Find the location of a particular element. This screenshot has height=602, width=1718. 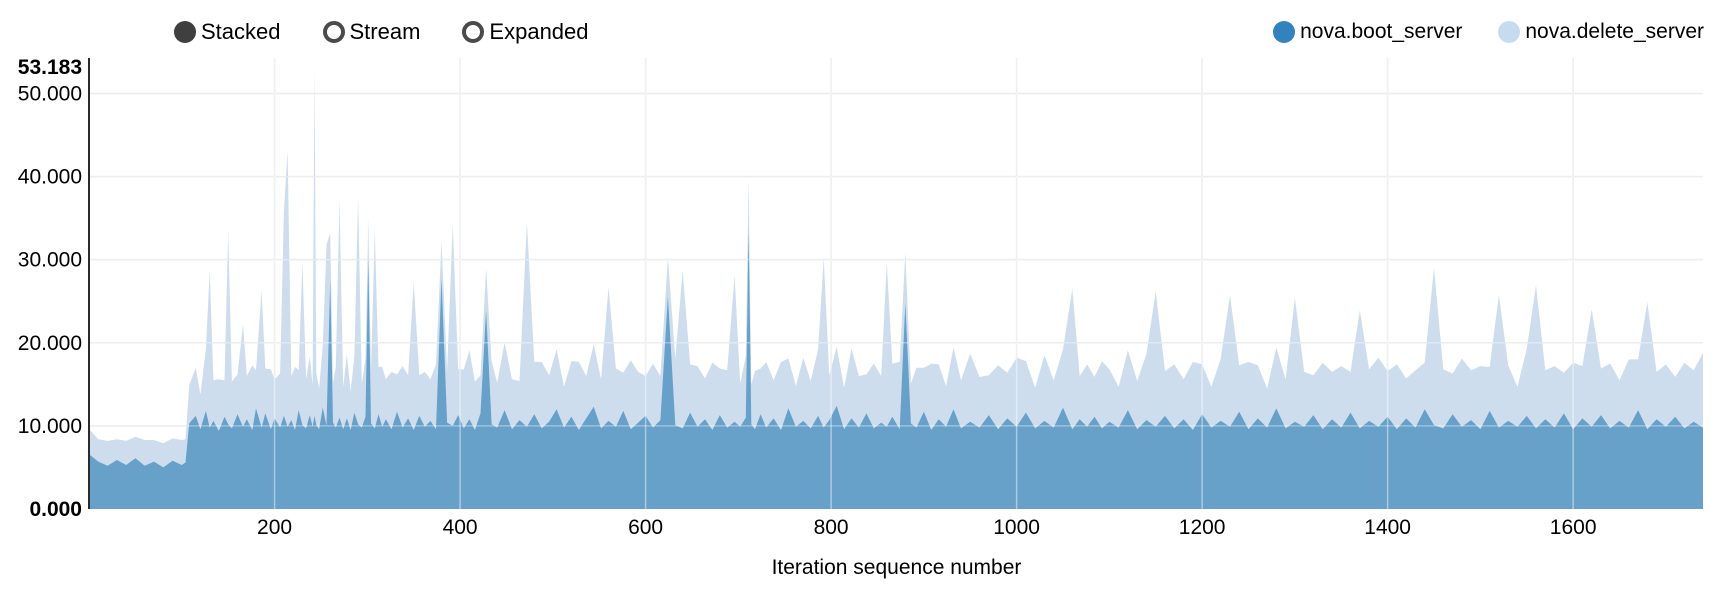

y-tick-label: 0.000 is located at coordinates (55, 509).